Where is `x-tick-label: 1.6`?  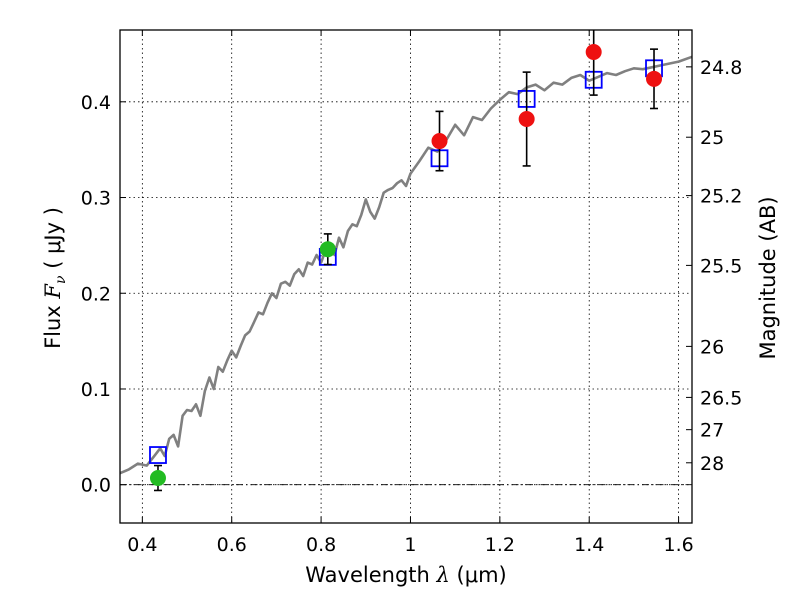
x-tick-label: 1.6 is located at coordinates (678, 545).